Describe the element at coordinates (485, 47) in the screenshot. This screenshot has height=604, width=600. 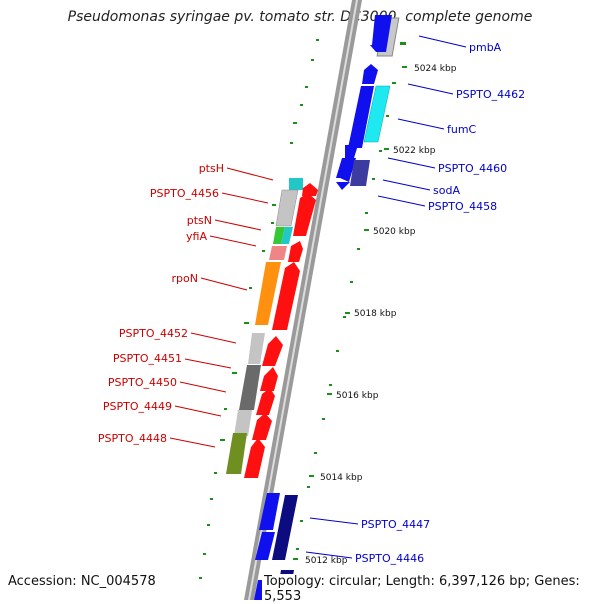
I see `gene-label-pmbA: pmbA` at that location.